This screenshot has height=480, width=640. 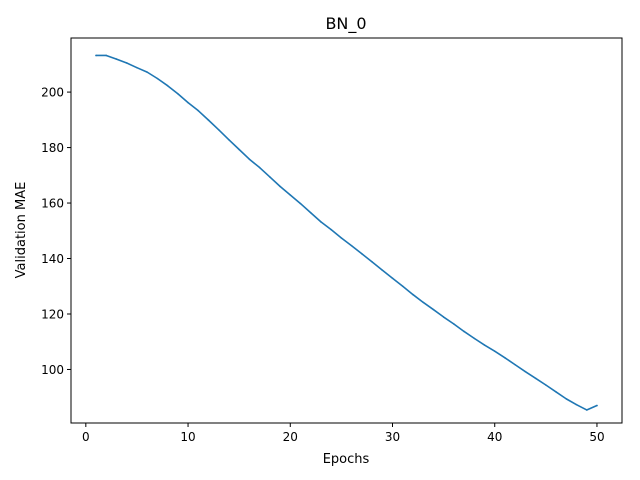 I want to click on y-axis-label: Validation MAE, so click(x=21, y=230).